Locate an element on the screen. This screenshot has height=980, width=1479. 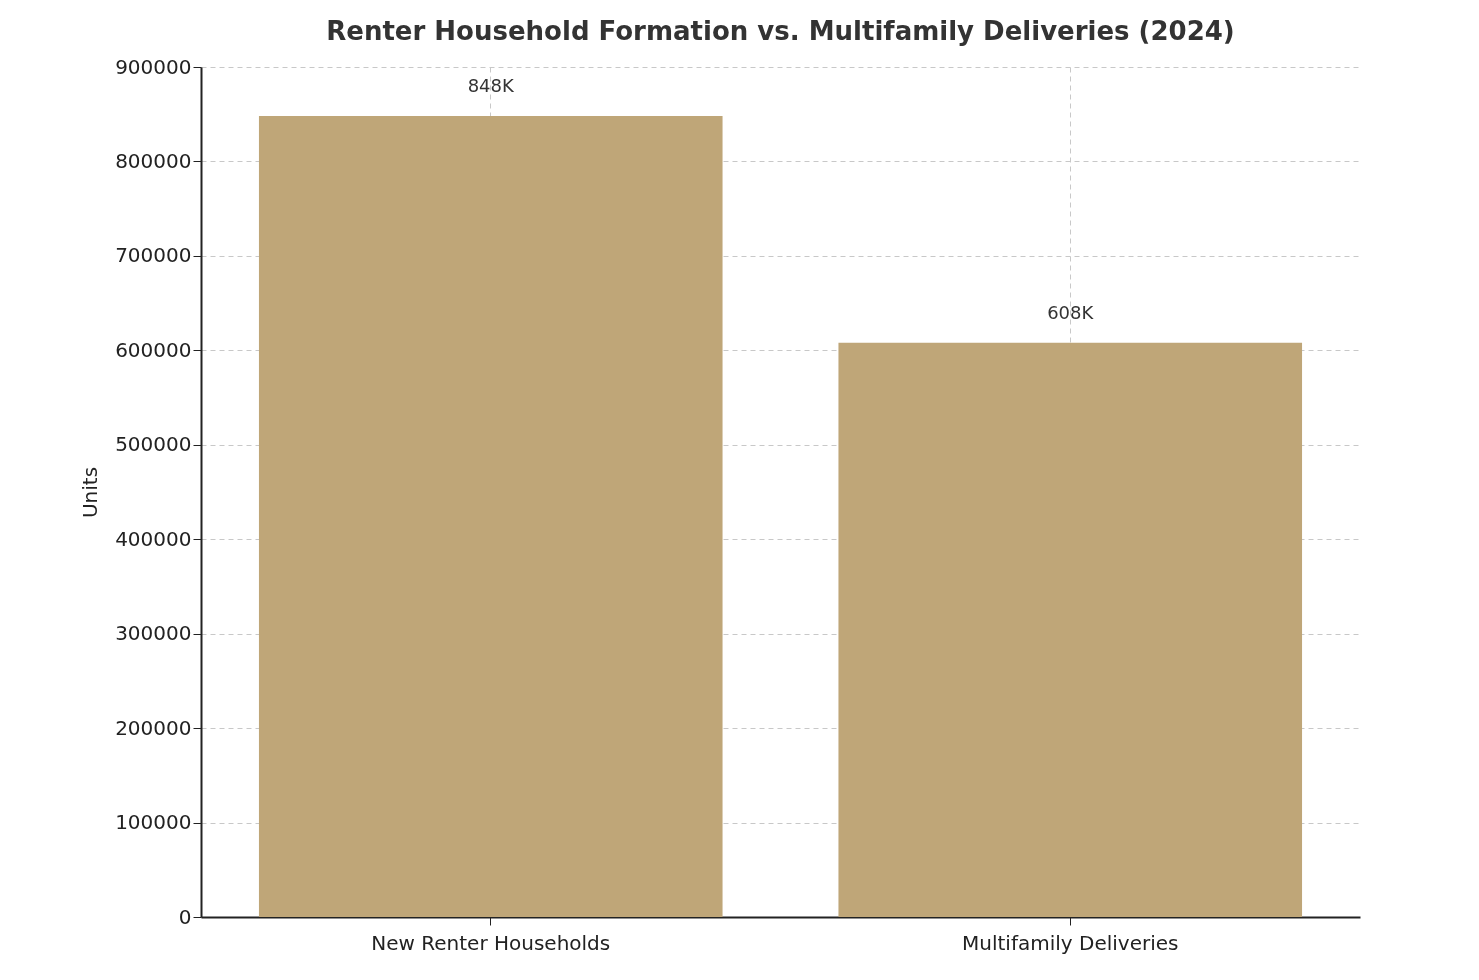
y-tick-label: 700000 is located at coordinates (153, 255).